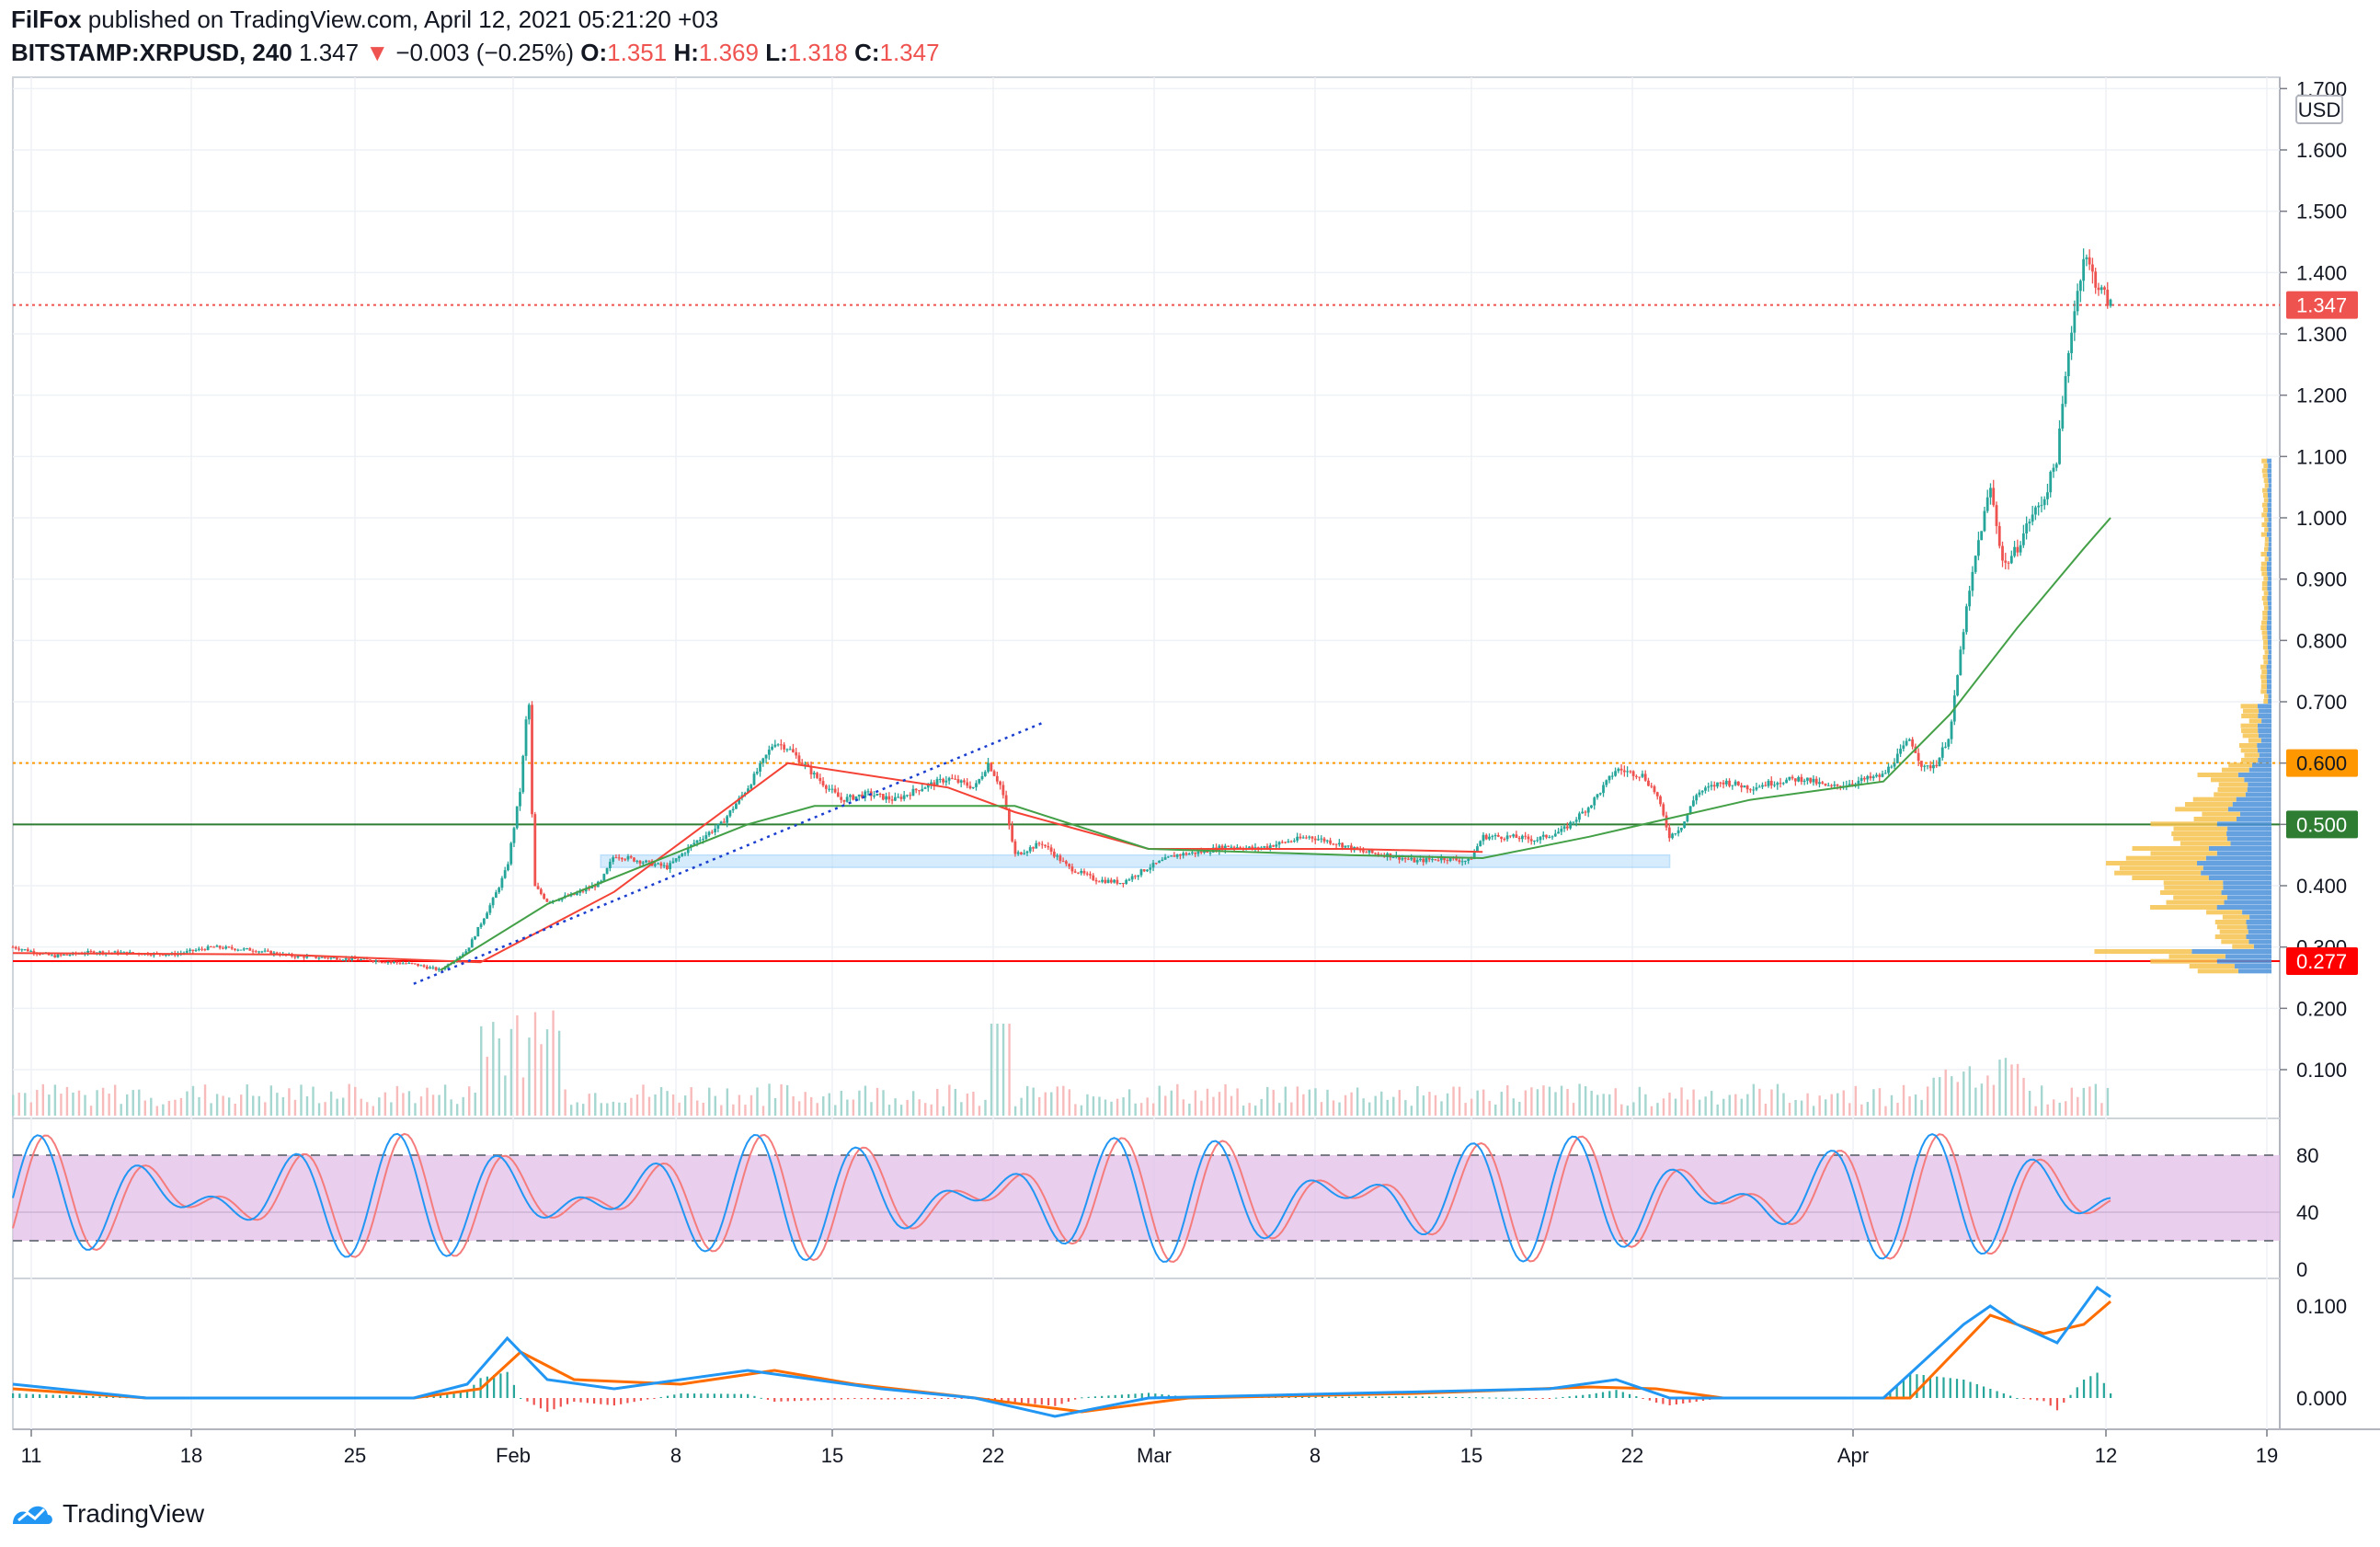  I want to click on price-tick-label: 1.200, so click(2321, 395).